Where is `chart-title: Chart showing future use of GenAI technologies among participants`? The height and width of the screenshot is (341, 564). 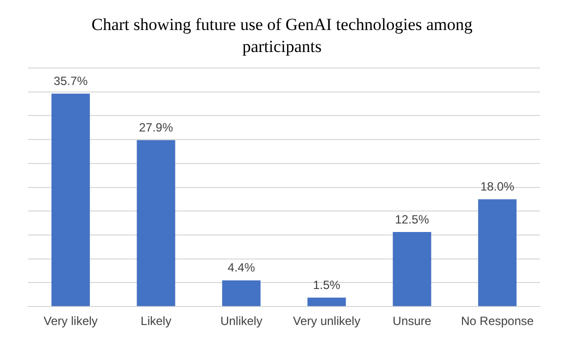
chart-title: Chart showing future use of GenAI technologies among participants is located at coordinates (282, 36).